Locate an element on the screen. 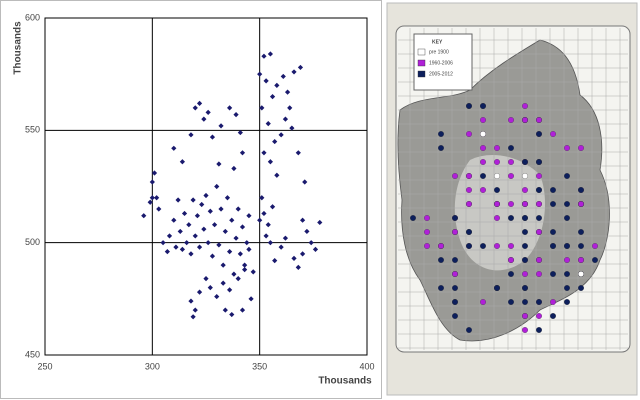 The image size is (640, 400). key-label: pre 1900 is located at coordinates (439, 52).